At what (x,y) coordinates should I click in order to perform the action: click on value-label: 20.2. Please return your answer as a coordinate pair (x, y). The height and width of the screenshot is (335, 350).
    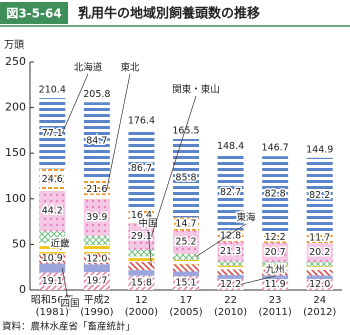
    Looking at the image, I should click on (319, 252).